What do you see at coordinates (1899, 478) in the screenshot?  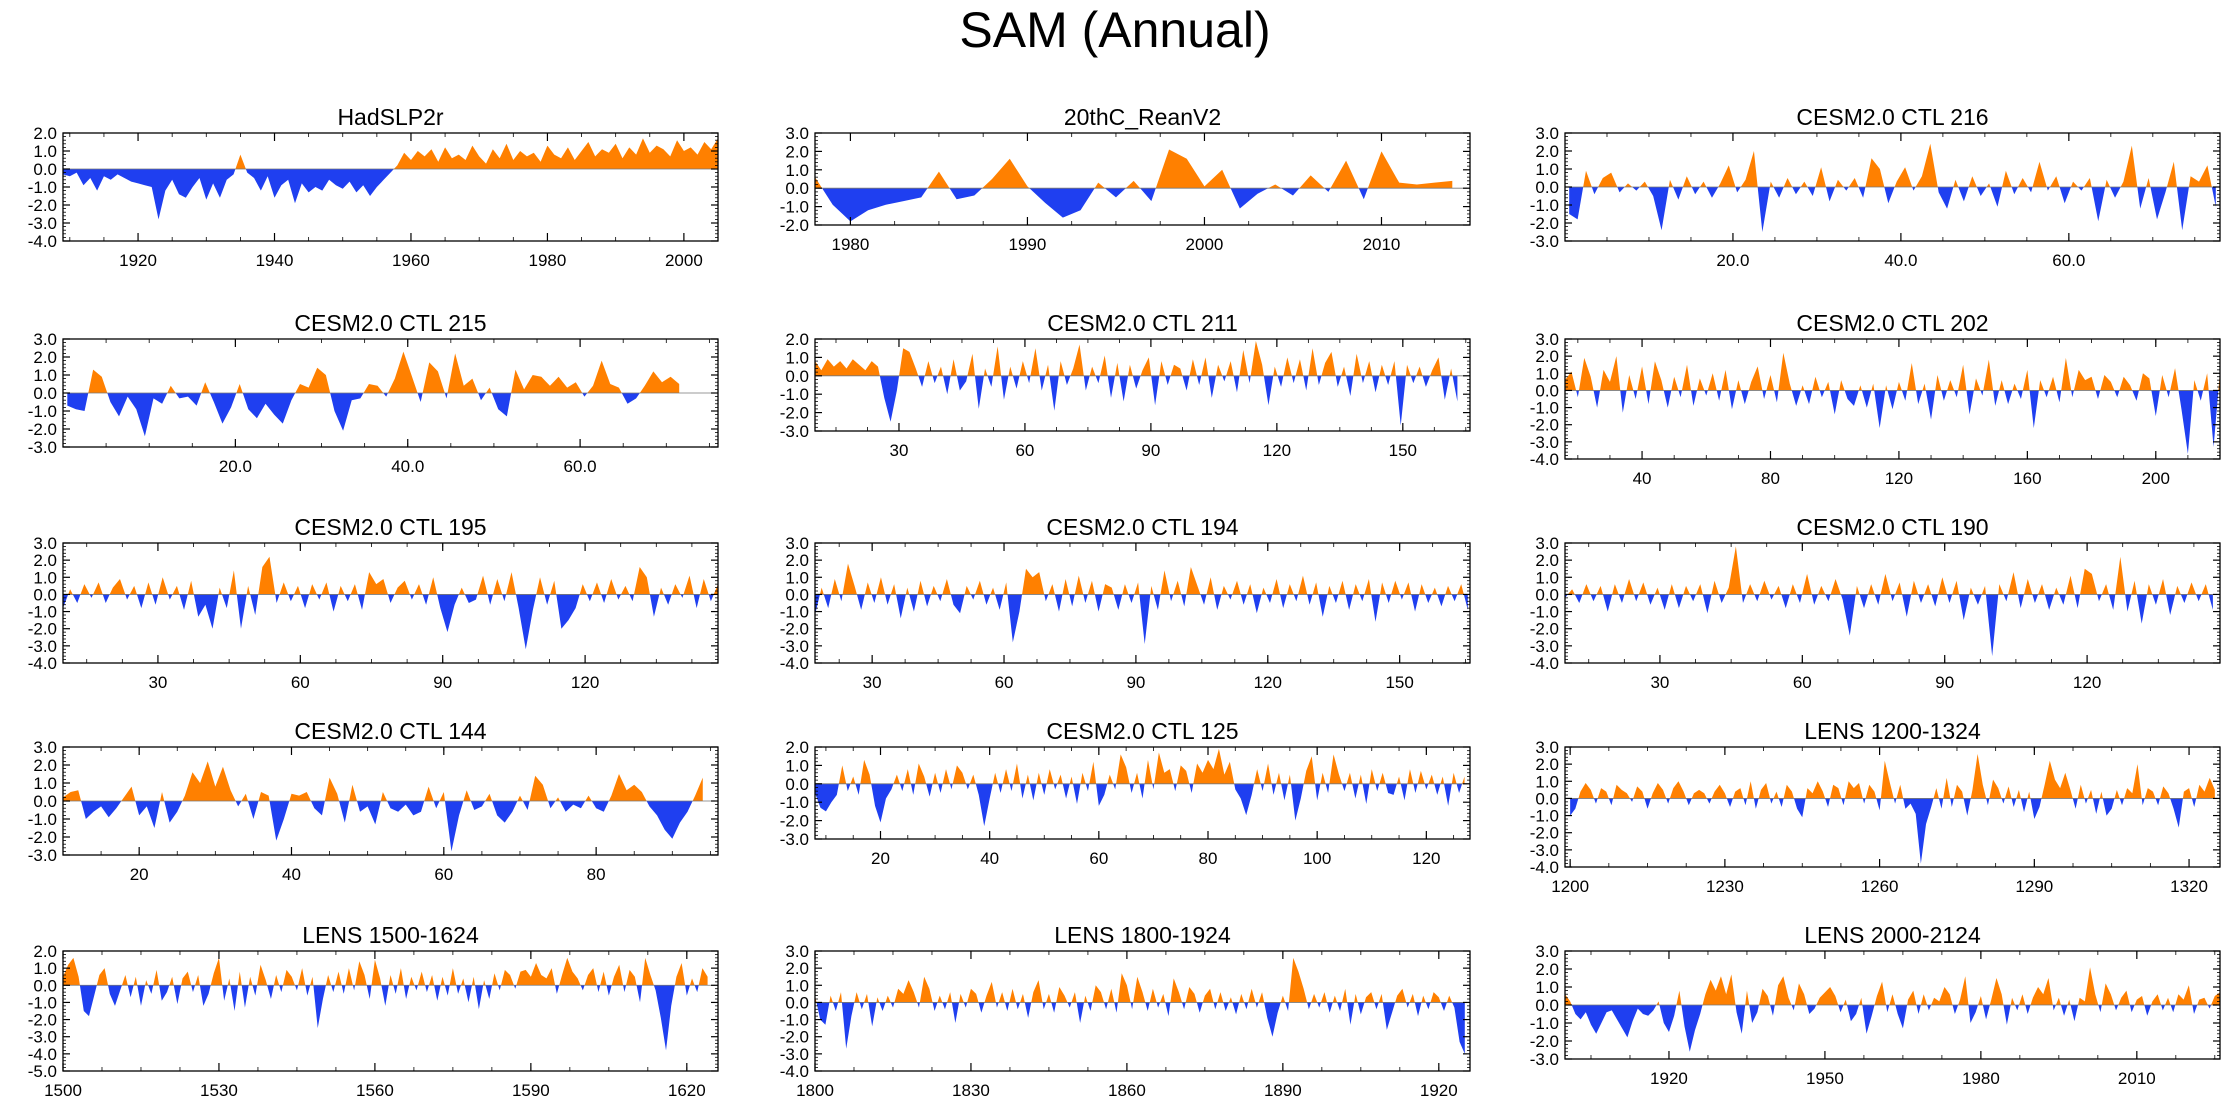 I see `x-tick-label: 120` at bounding box center [1899, 478].